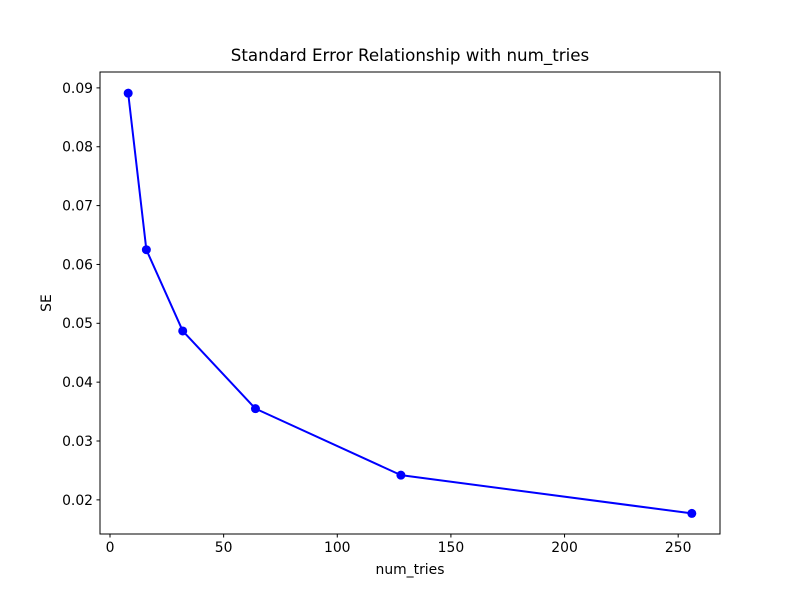 This screenshot has height=604, width=800. Describe the element at coordinates (337, 548) in the screenshot. I see `x-tick-label: 100` at that location.